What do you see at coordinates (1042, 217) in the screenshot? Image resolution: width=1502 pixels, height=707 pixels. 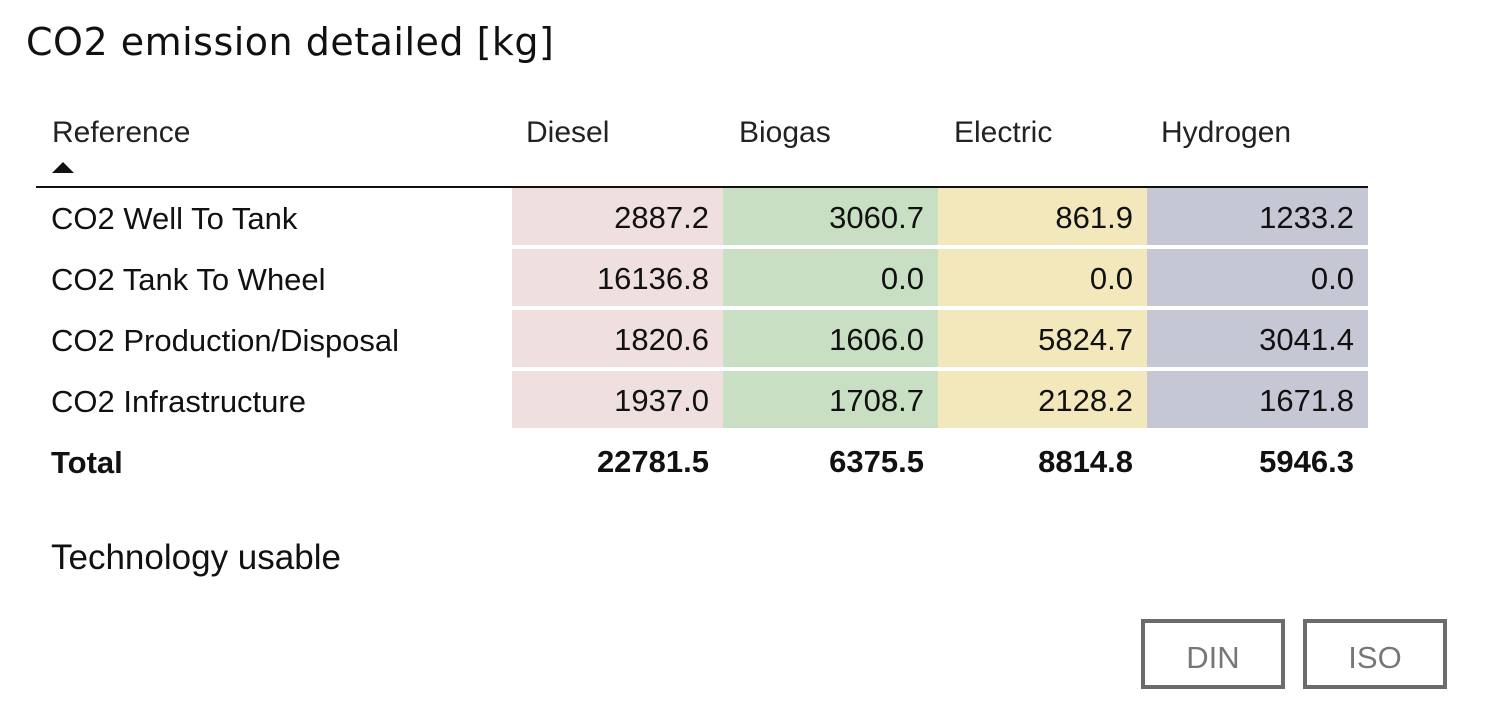 I see `cell-electric: 861.9` at bounding box center [1042, 217].